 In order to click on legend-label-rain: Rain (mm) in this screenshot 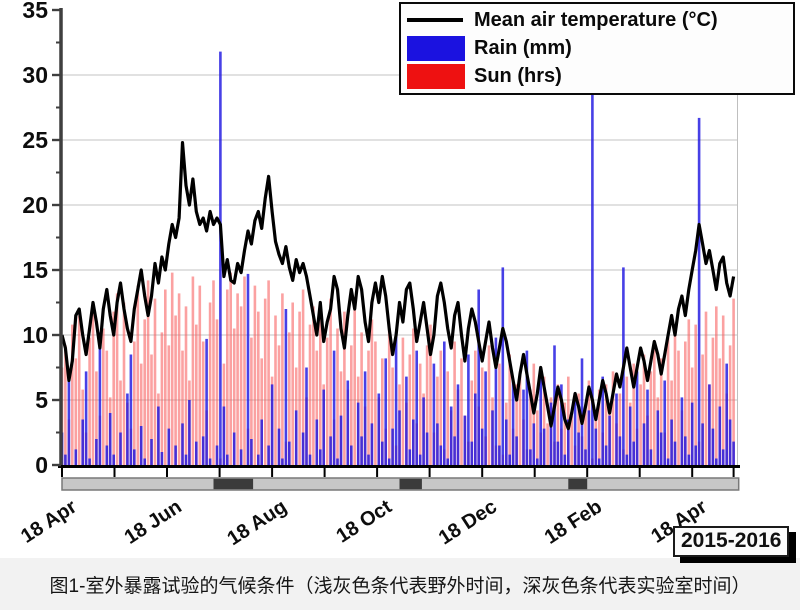, I will do `click(523, 48)`.